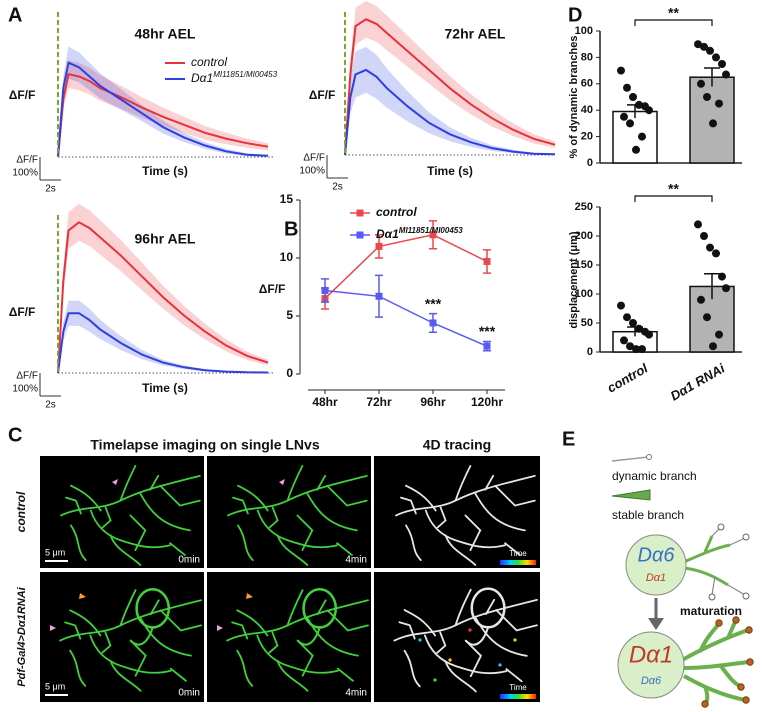 This screenshot has width=762, height=712. Describe the element at coordinates (204, 445) in the screenshot. I see `panel-c-title: Timelapse imaging on single LNvs` at that location.